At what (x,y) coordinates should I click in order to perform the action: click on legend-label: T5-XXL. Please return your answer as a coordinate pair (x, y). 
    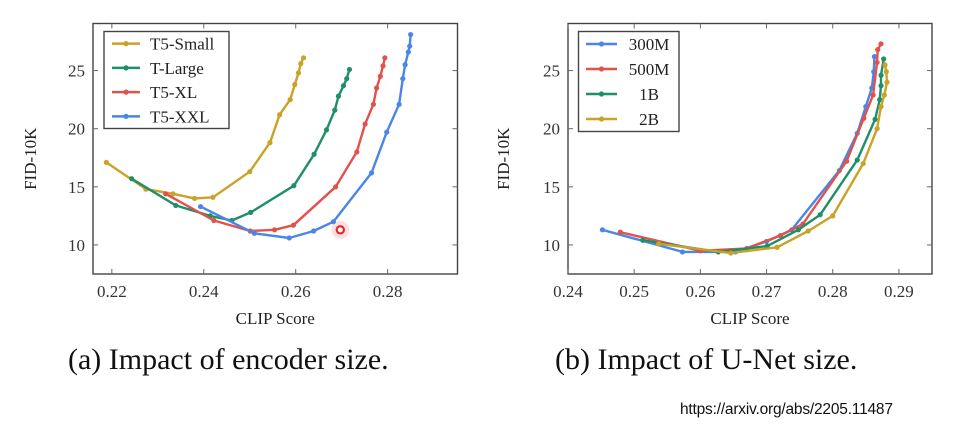
    Looking at the image, I should click on (179, 116).